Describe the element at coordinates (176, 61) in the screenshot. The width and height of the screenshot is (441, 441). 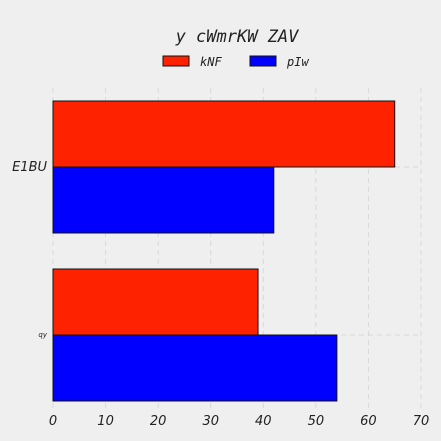
I see `legend-swatch-kNF` at that location.